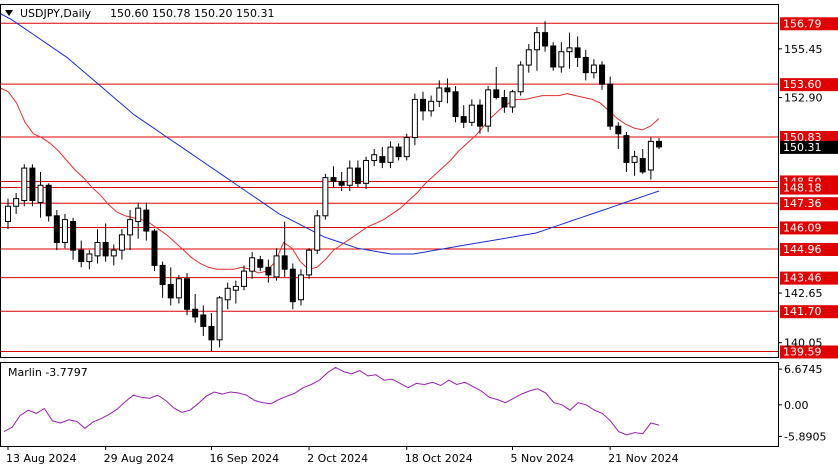  I want to click on current-price-label: 150.31, so click(802, 147).